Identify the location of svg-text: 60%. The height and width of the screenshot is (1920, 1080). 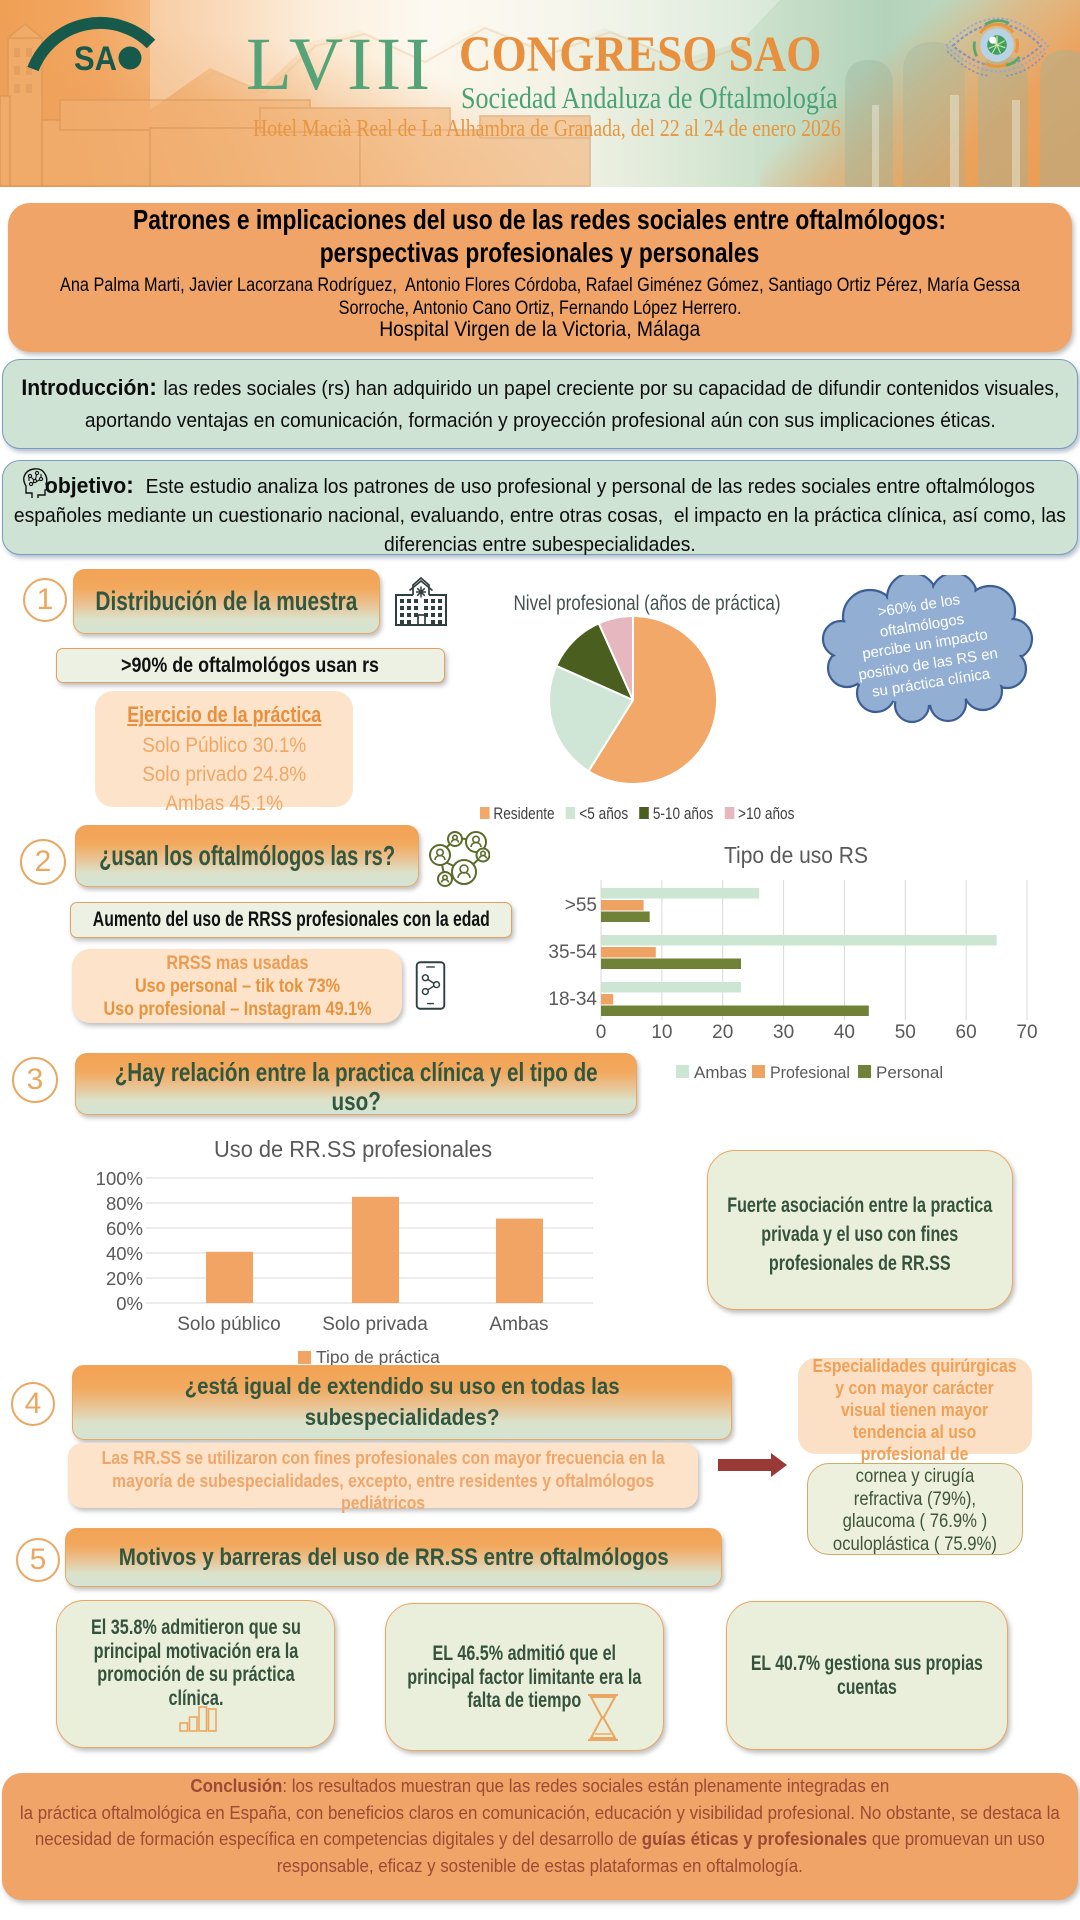
(124, 1228).